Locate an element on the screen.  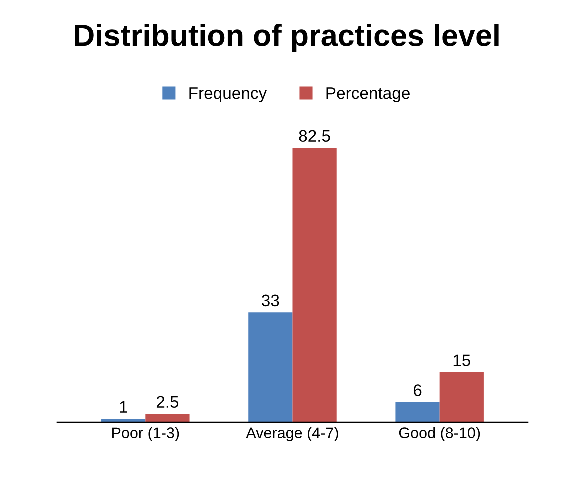
x-tick-label: Average (4-7) is located at coordinates (292, 434).